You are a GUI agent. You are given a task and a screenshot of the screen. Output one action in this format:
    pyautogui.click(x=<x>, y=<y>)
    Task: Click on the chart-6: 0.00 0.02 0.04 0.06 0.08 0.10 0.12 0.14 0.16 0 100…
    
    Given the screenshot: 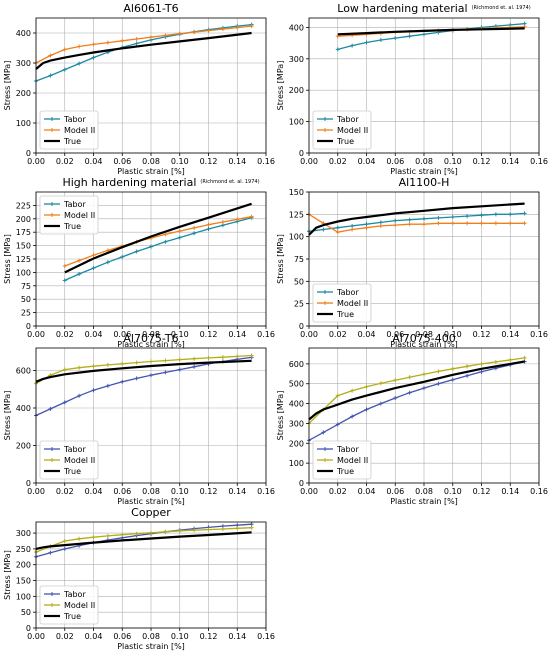 What is the action you would take?
    pyautogui.click(x=412, y=419)
    